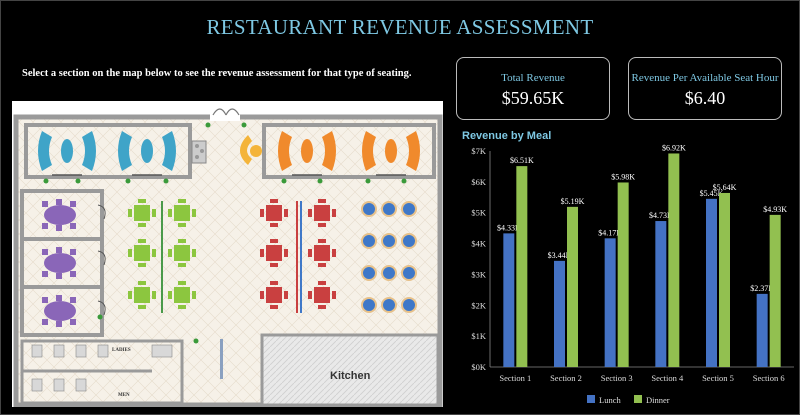 The height and width of the screenshot is (415, 800). Describe the element at coordinates (509, 227) in the screenshot. I see `data-label: $4.33K` at that location.